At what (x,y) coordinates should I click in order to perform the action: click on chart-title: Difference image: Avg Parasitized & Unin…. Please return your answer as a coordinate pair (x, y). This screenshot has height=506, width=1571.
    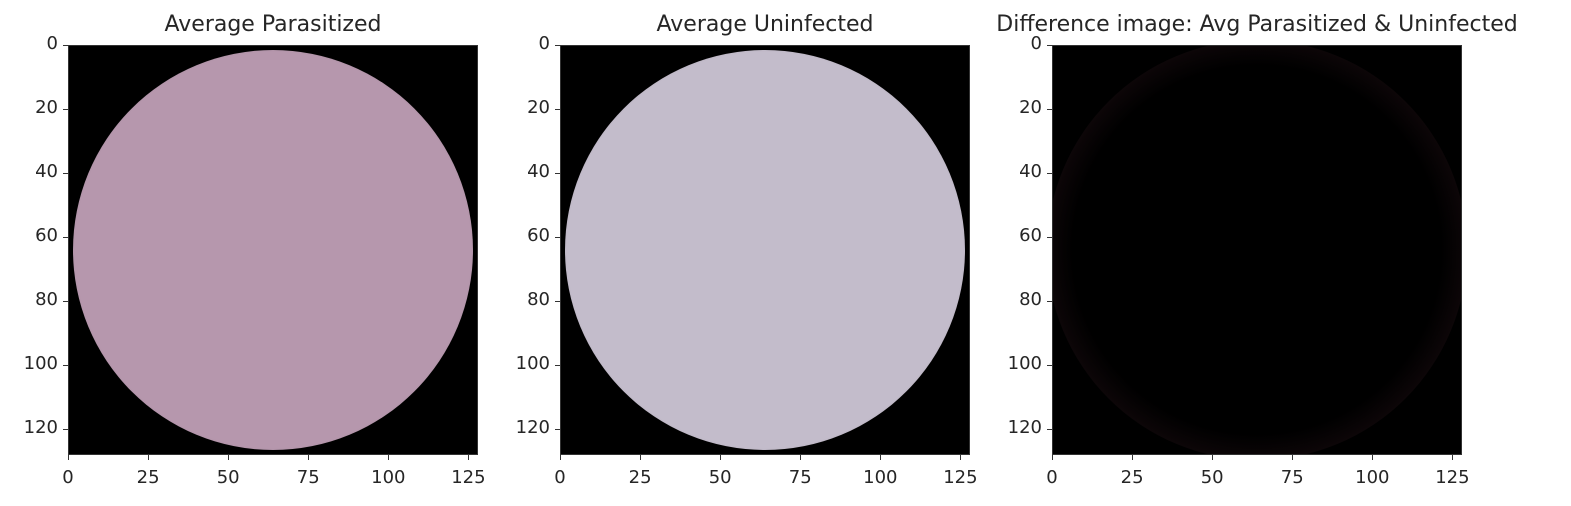
    Looking at the image, I should click on (1257, 24).